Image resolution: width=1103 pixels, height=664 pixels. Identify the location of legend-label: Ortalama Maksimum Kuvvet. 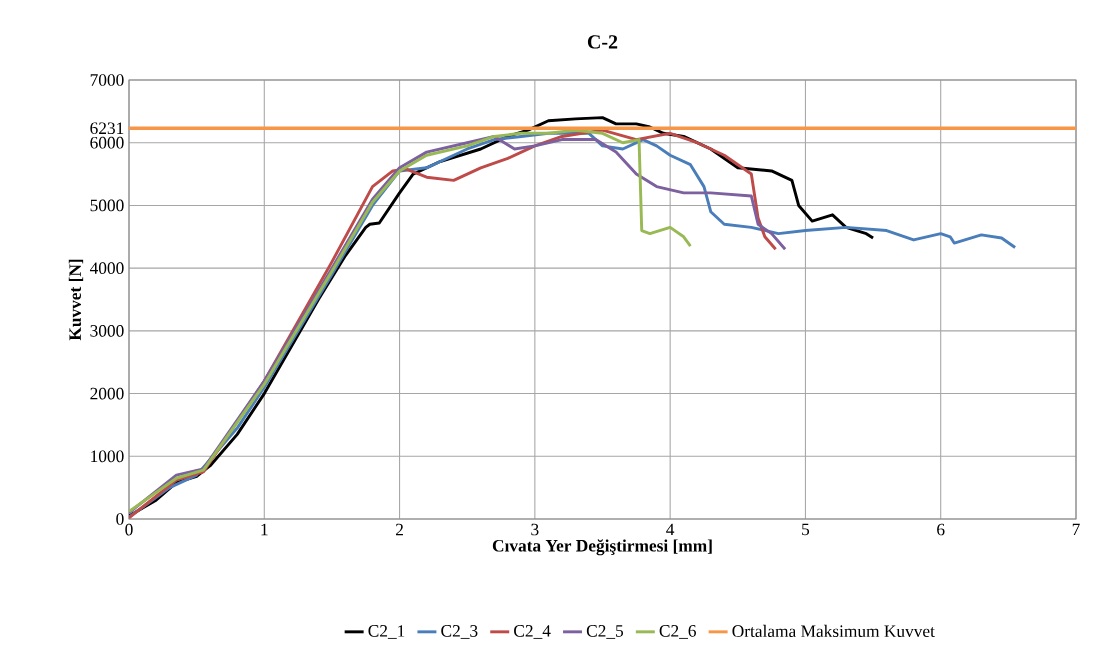
(833, 631).